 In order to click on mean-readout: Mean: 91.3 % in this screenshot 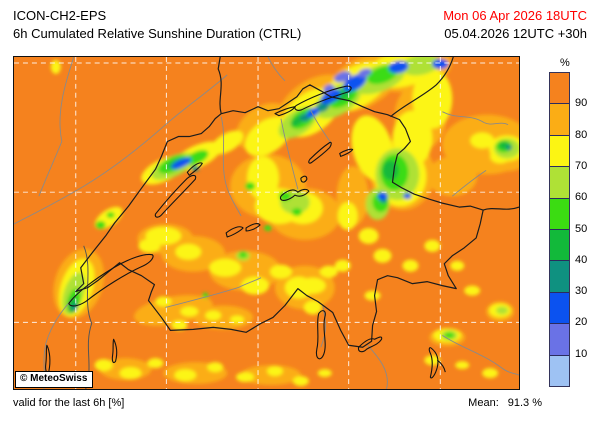, I will do `click(505, 403)`.